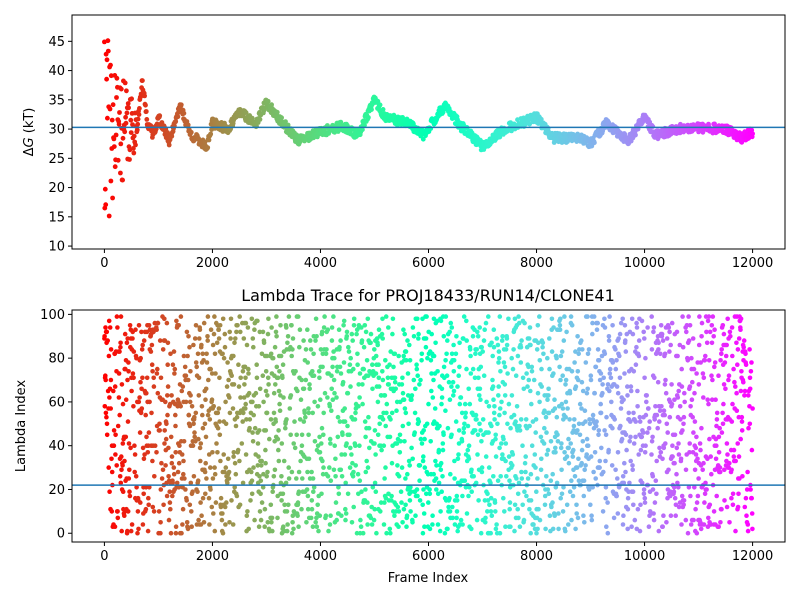 Image resolution: width=800 pixels, height=600 pixels. Describe the element at coordinates (56, 130) in the screenshot. I see `y-tick-label: 30` at that location.